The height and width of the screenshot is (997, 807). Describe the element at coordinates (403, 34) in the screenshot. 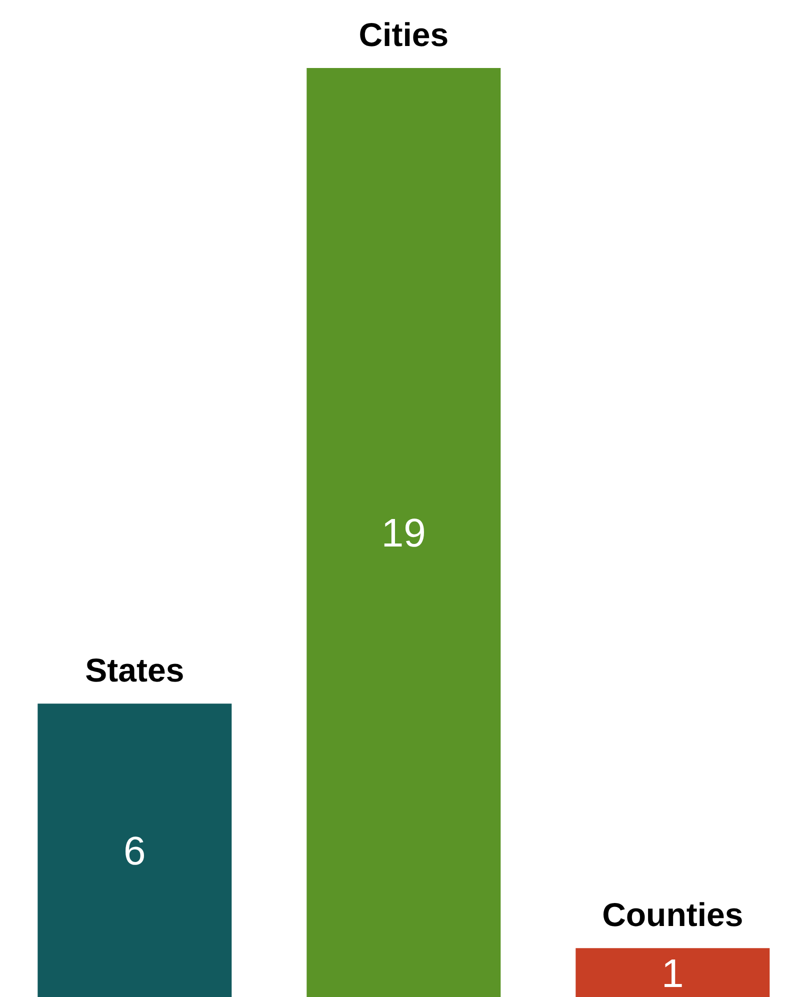

I see `x-tick-label: Cities` at that location.